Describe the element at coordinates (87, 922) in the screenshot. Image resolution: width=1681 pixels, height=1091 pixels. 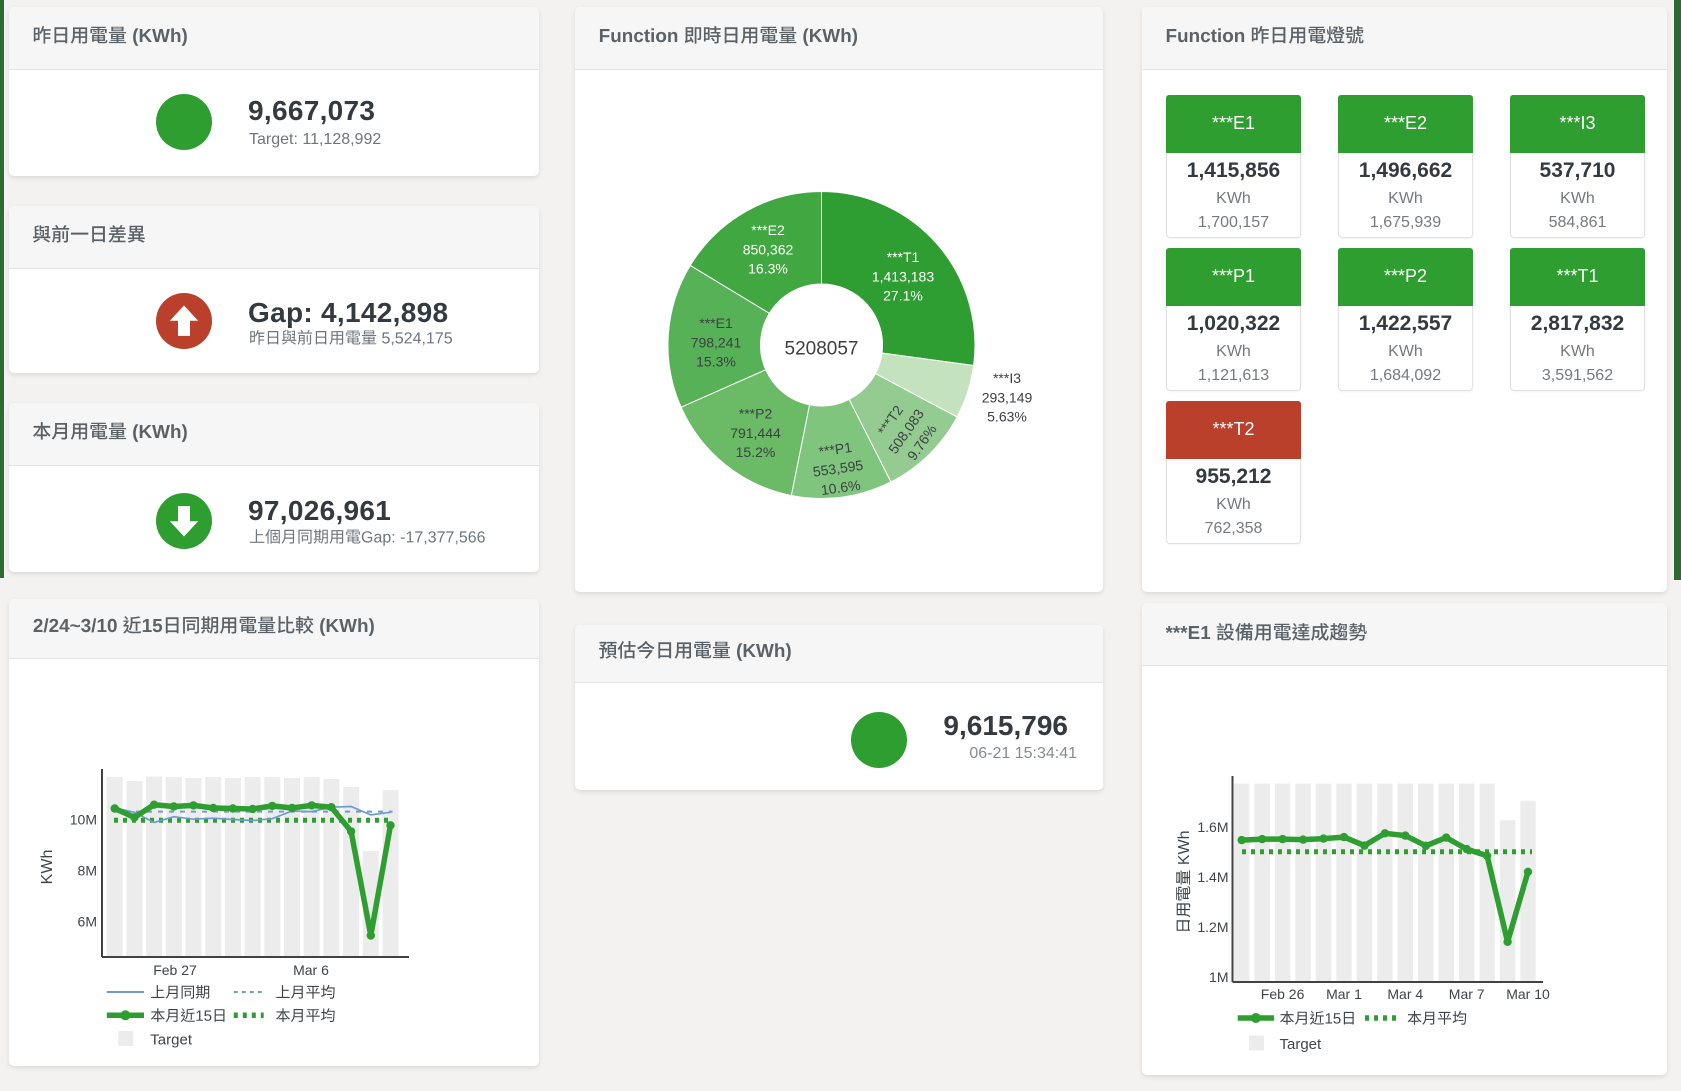
I see `svg-text: 6M` at that location.